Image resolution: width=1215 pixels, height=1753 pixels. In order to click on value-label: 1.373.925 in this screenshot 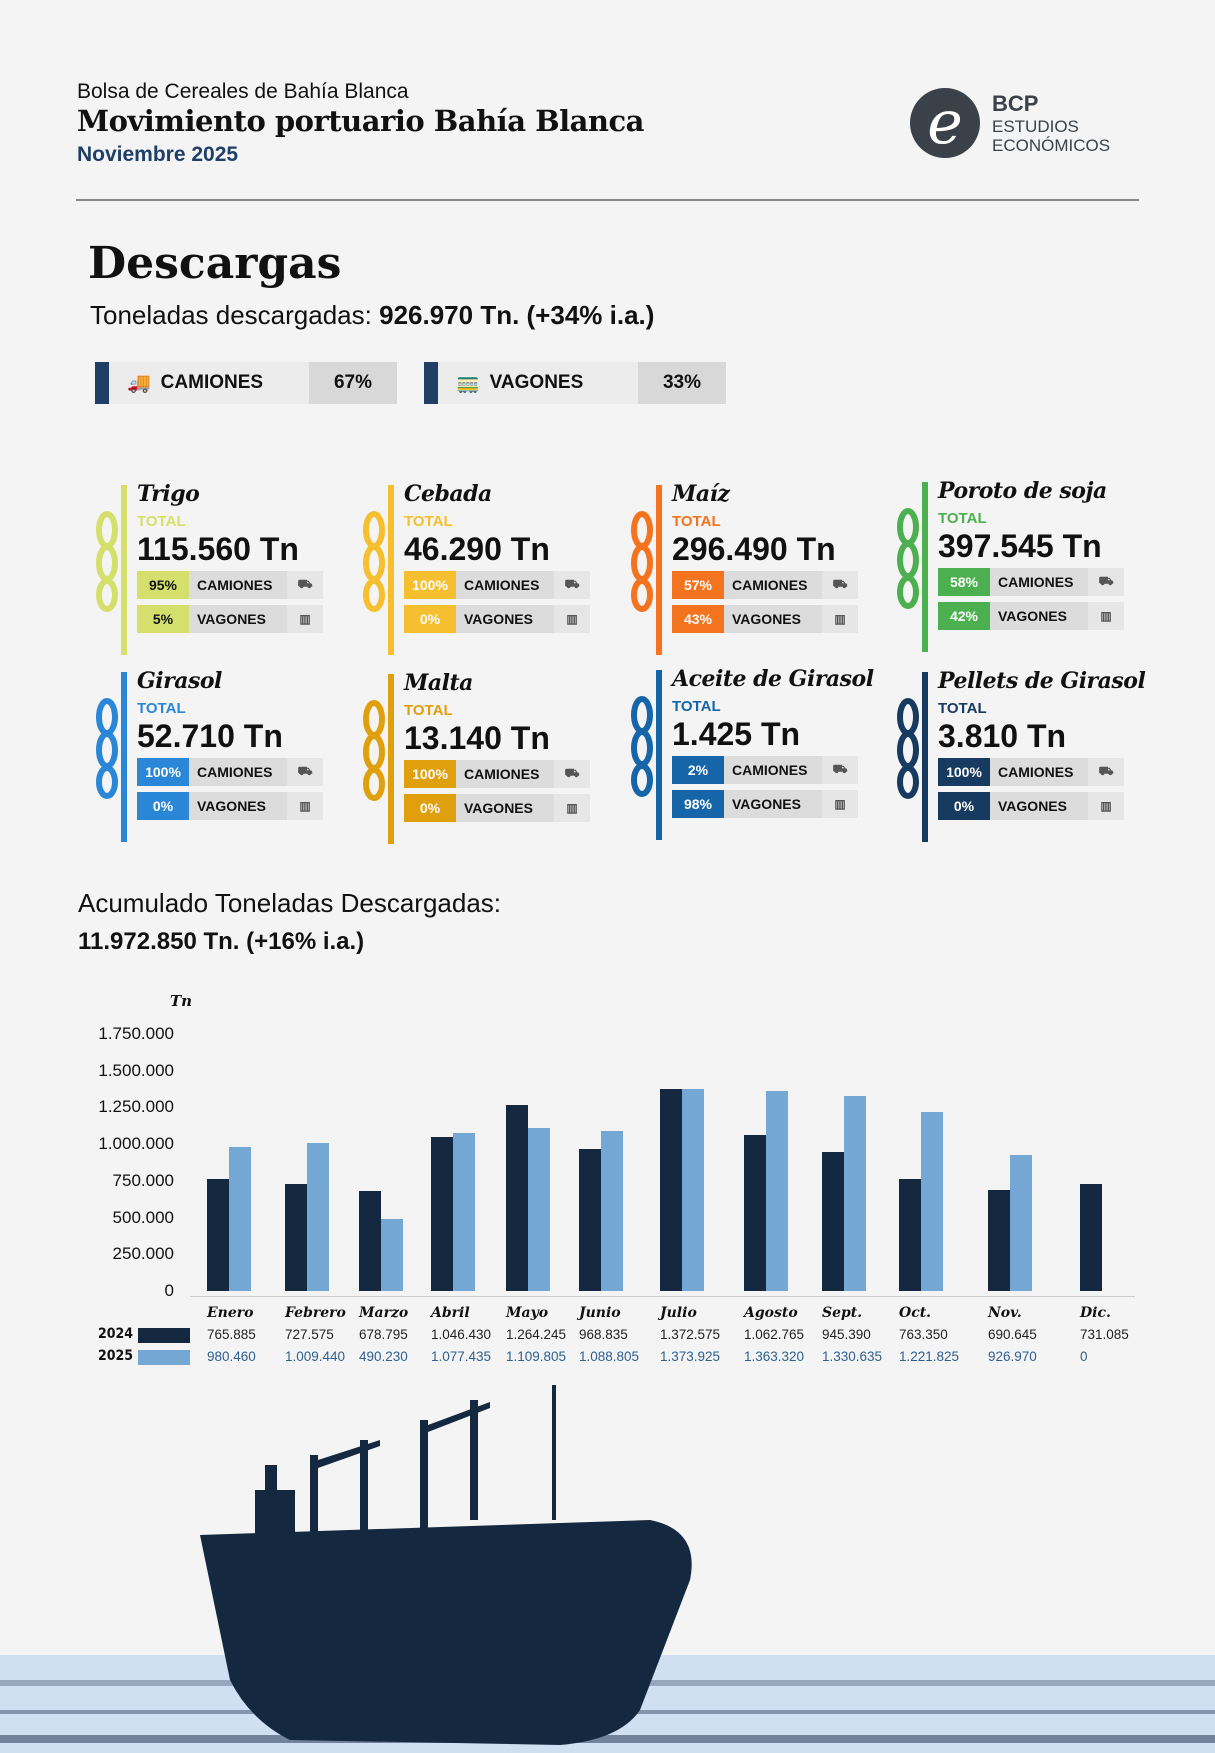, I will do `click(690, 1356)`.